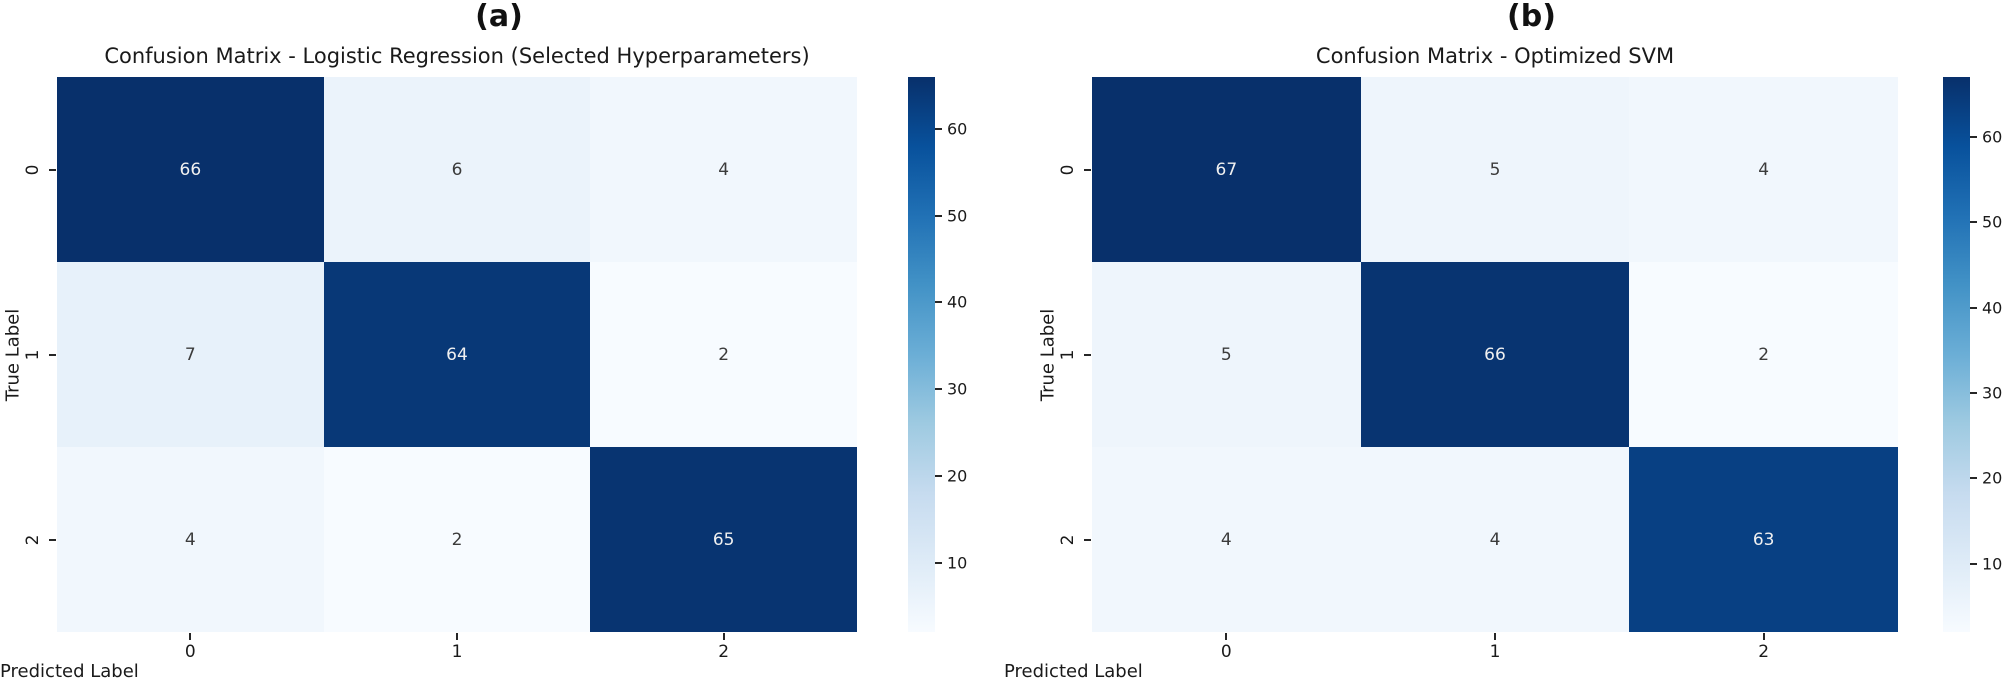 The width and height of the screenshot is (2008, 690). I want to click on panel-label-b: (b), so click(1531, 17).